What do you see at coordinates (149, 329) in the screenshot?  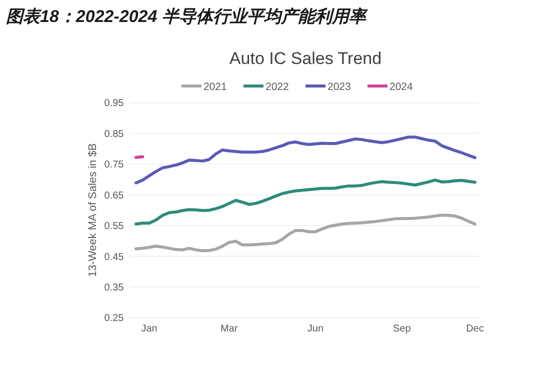 I see `x-tick-label: Jan` at bounding box center [149, 329].